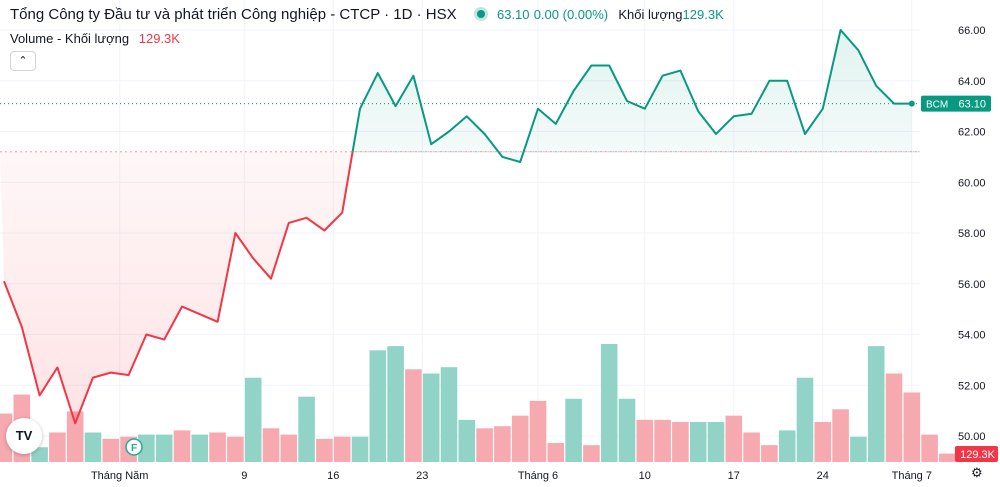 Image resolution: width=1000 pixels, height=487 pixels. I want to click on price-tick-label: 60.00, so click(972, 183).